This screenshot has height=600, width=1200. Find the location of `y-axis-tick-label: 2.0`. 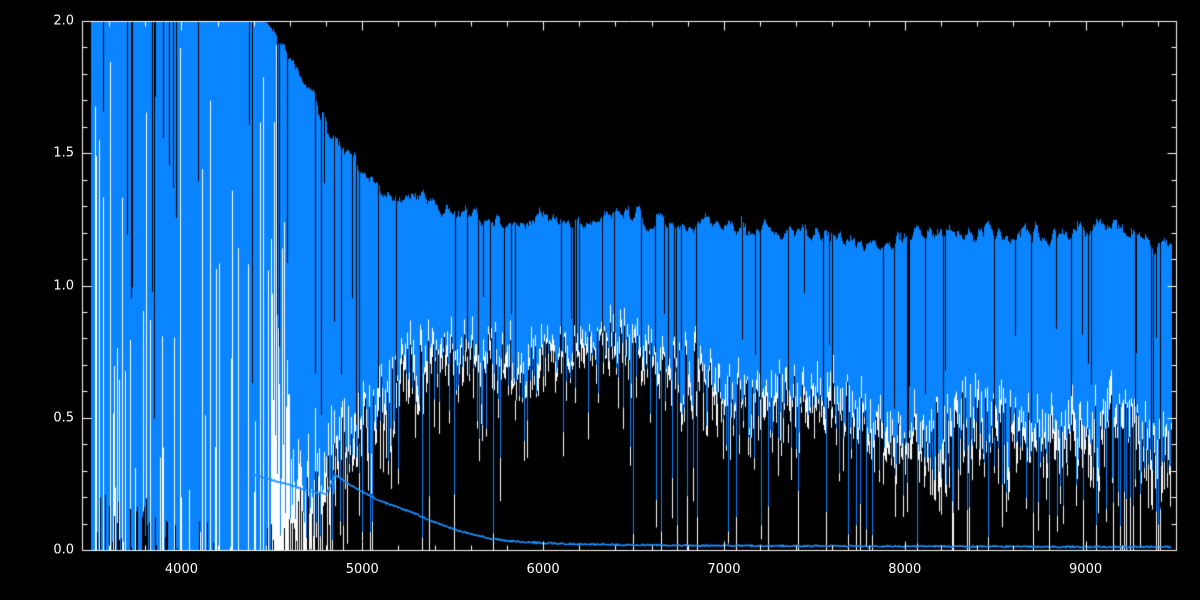

y-axis-tick-label: 2.0 is located at coordinates (63, 21).